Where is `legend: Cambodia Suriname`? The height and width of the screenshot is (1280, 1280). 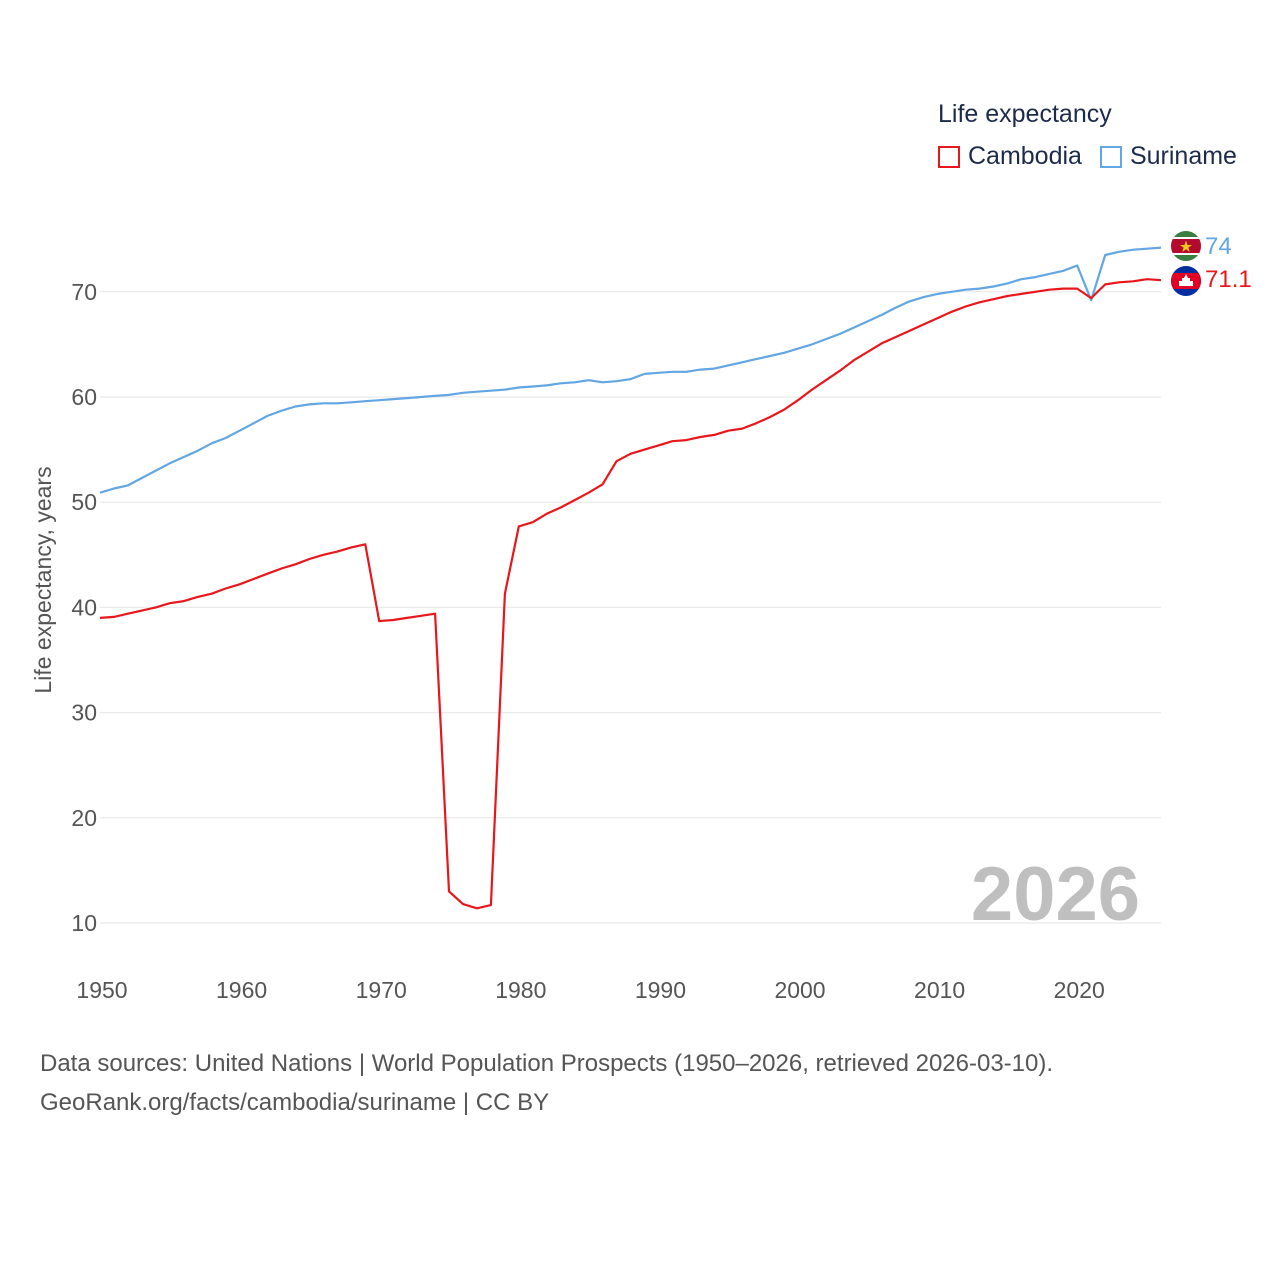
legend: Cambodia Suriname is located at coordinates (1096, 156).